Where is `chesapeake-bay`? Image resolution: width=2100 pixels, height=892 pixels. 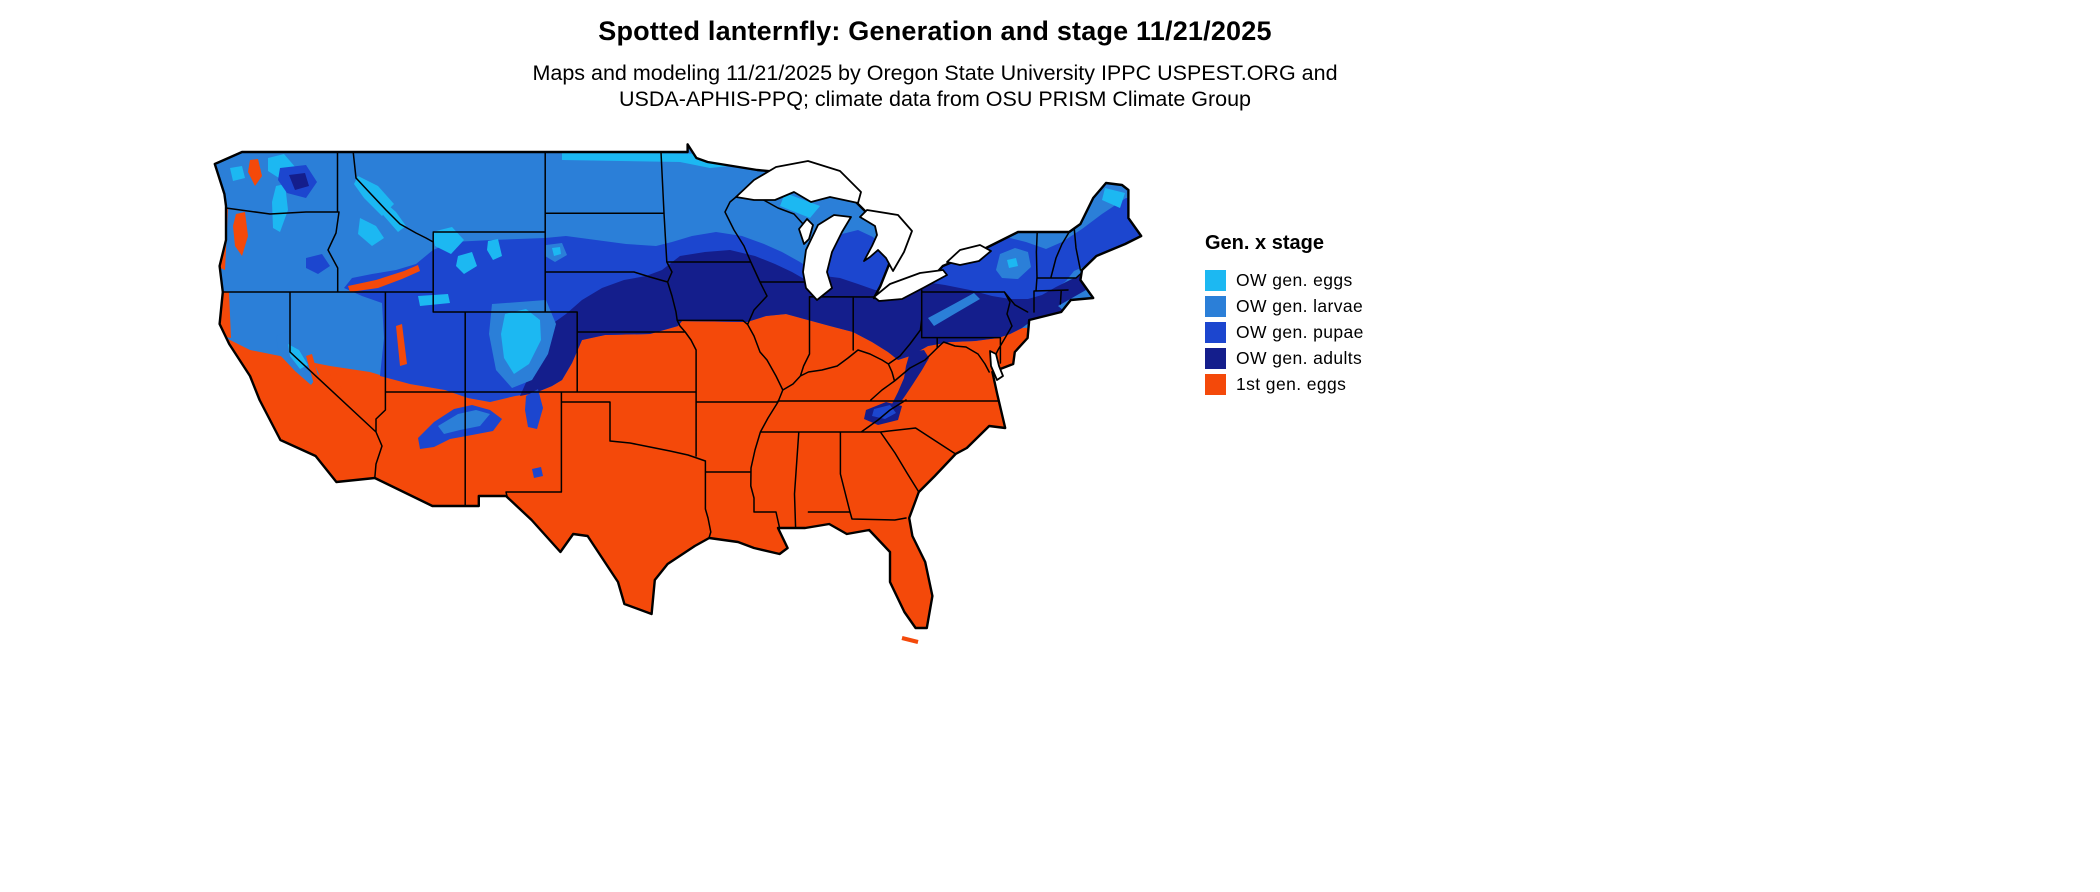 chesapeake-bay is located at coordinates (996, 365).